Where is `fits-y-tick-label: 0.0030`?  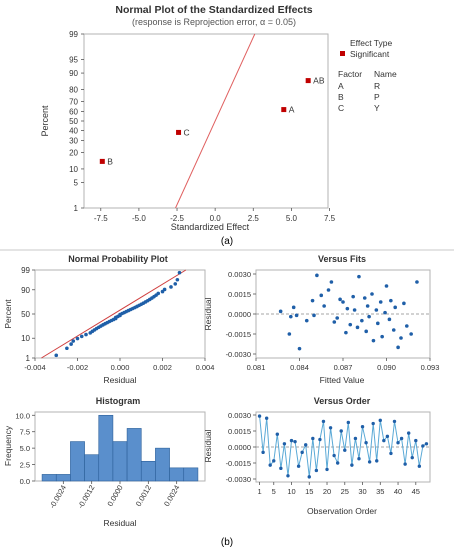 fits-y-tick-label: 0.0030 is located at coordinates (239, 274).